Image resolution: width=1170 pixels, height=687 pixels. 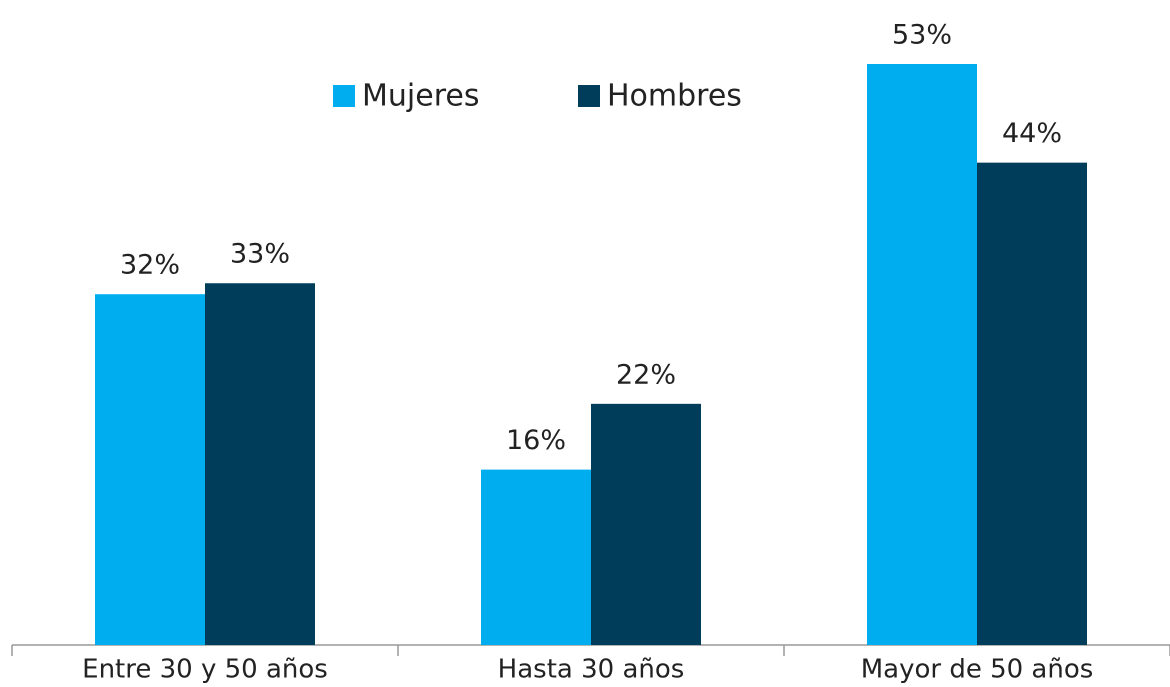 I want to click on data-label: 22%, so click(x=646, y=374).